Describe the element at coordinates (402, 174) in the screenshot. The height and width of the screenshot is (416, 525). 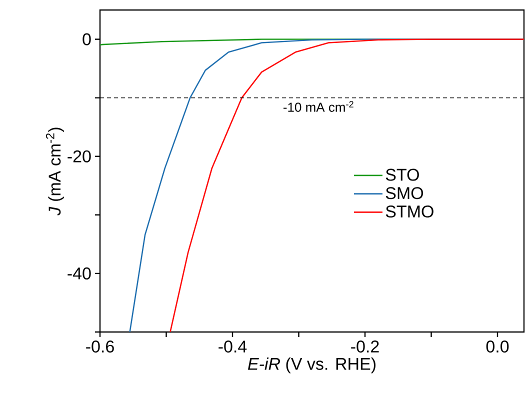
I see `legend-label: STO` at that location.